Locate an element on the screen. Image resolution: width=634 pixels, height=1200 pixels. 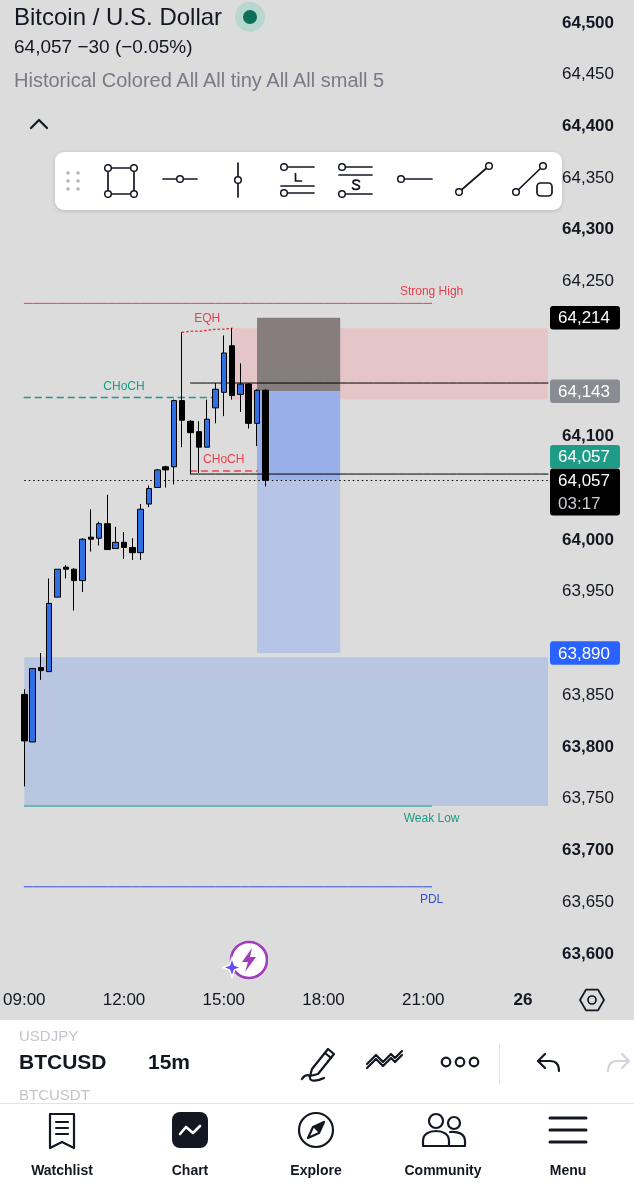
y-tick-label: 64,100 is located at coordinates (588, 436).